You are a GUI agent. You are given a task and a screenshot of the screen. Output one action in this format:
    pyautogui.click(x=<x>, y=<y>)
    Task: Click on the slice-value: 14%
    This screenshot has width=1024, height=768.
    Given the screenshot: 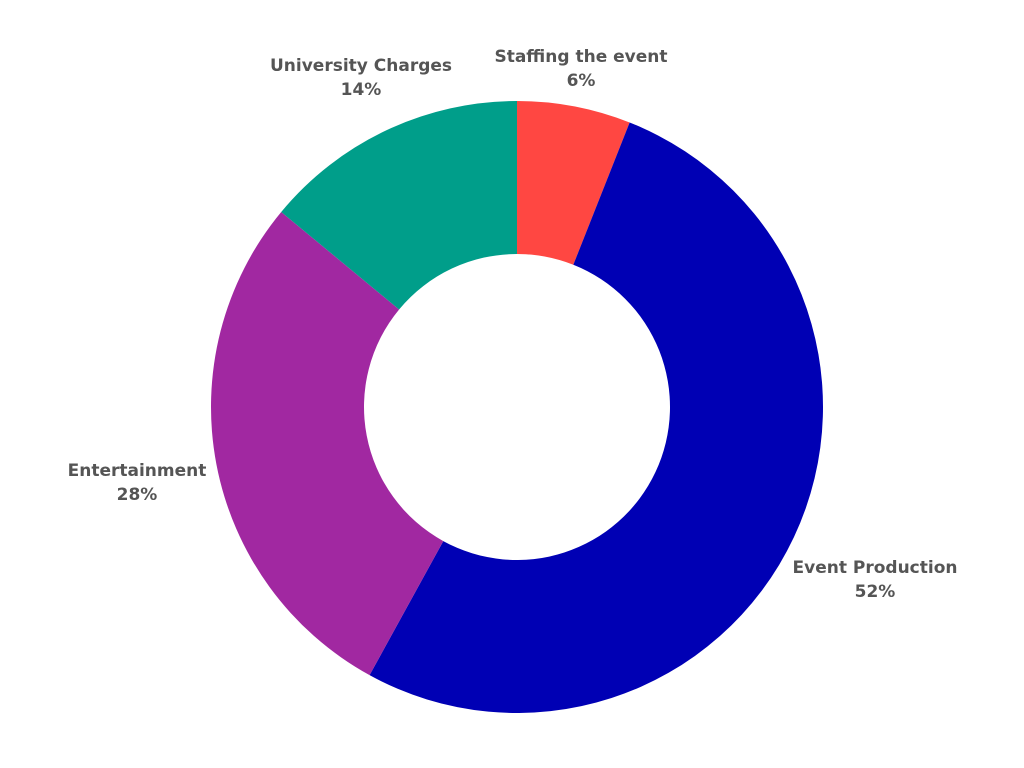 What is the action you would take?
    pyautogui.click(x=361, y=90)
    